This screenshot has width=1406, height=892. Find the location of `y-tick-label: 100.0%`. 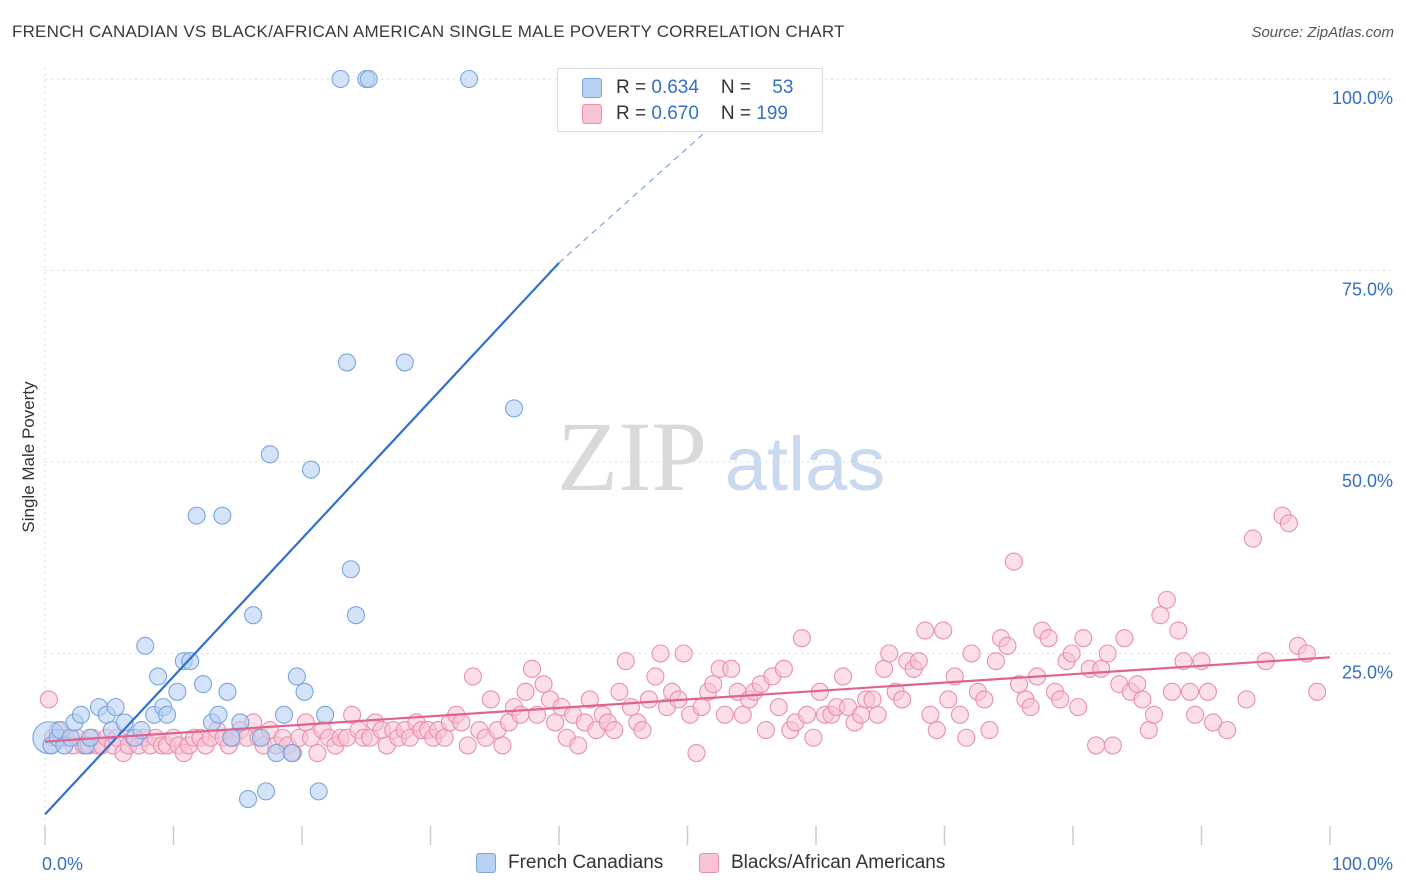

y-tick-label: 100.0% is located at coordinates (1362, 98).